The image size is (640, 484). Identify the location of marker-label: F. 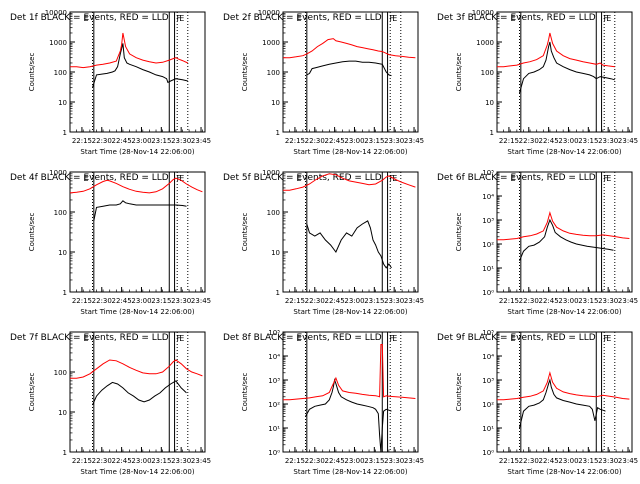
(392, 18).